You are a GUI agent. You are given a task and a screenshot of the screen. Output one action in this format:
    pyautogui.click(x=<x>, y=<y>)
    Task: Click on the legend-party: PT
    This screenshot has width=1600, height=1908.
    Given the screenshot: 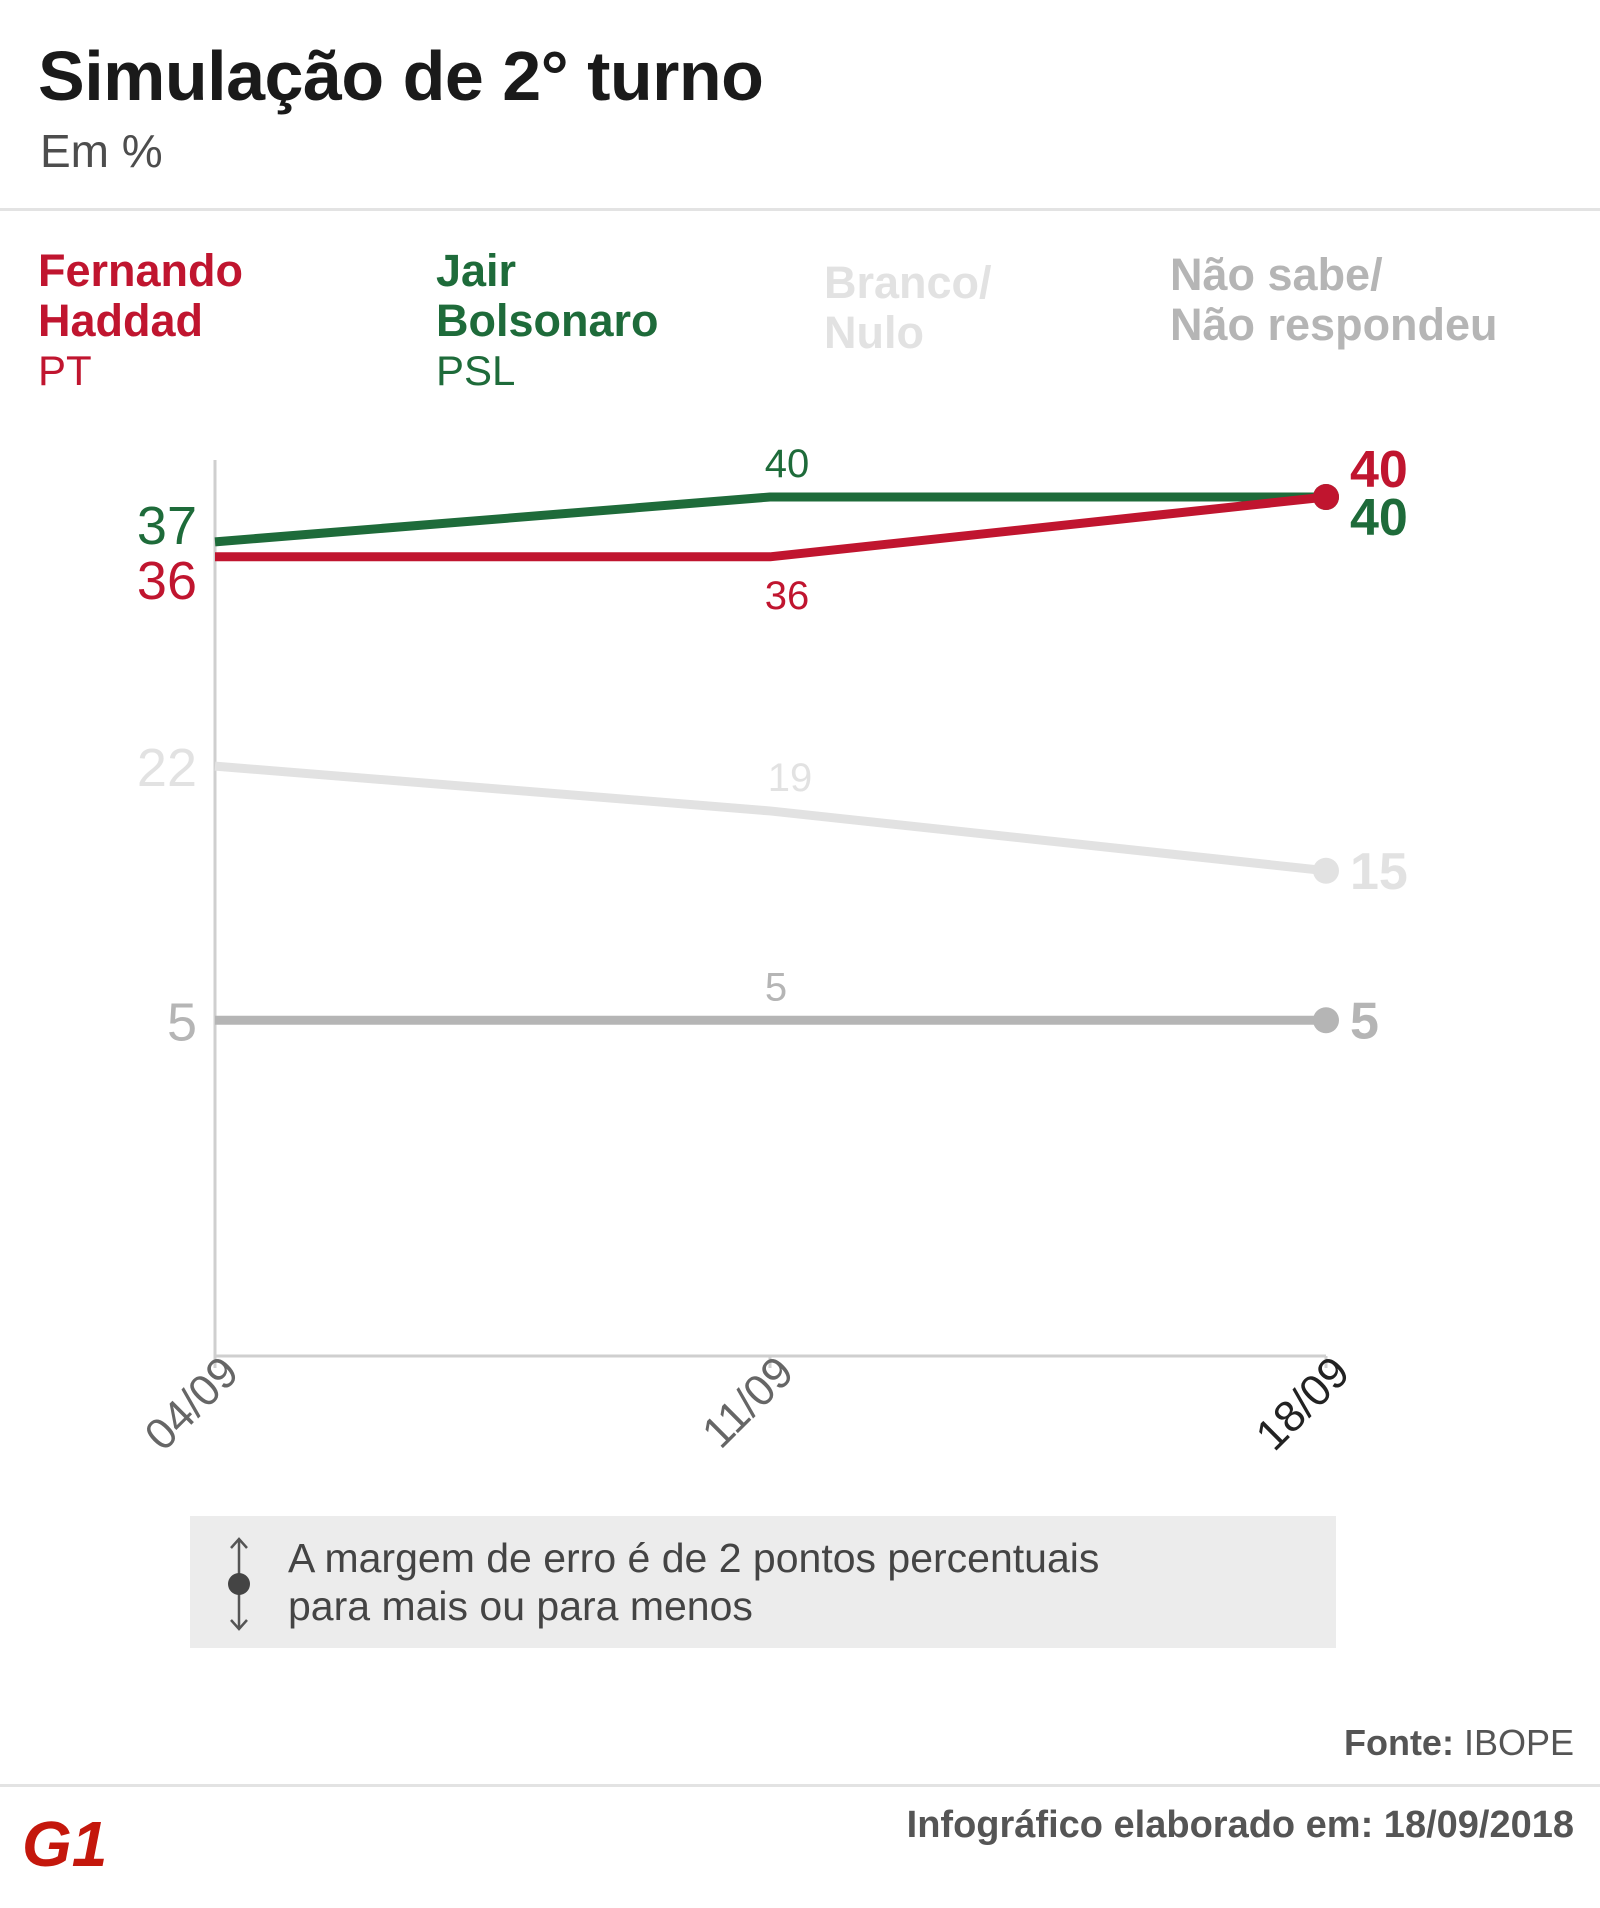 What is the action you would take?
    pyautogui.click(x=65, y=370)
    